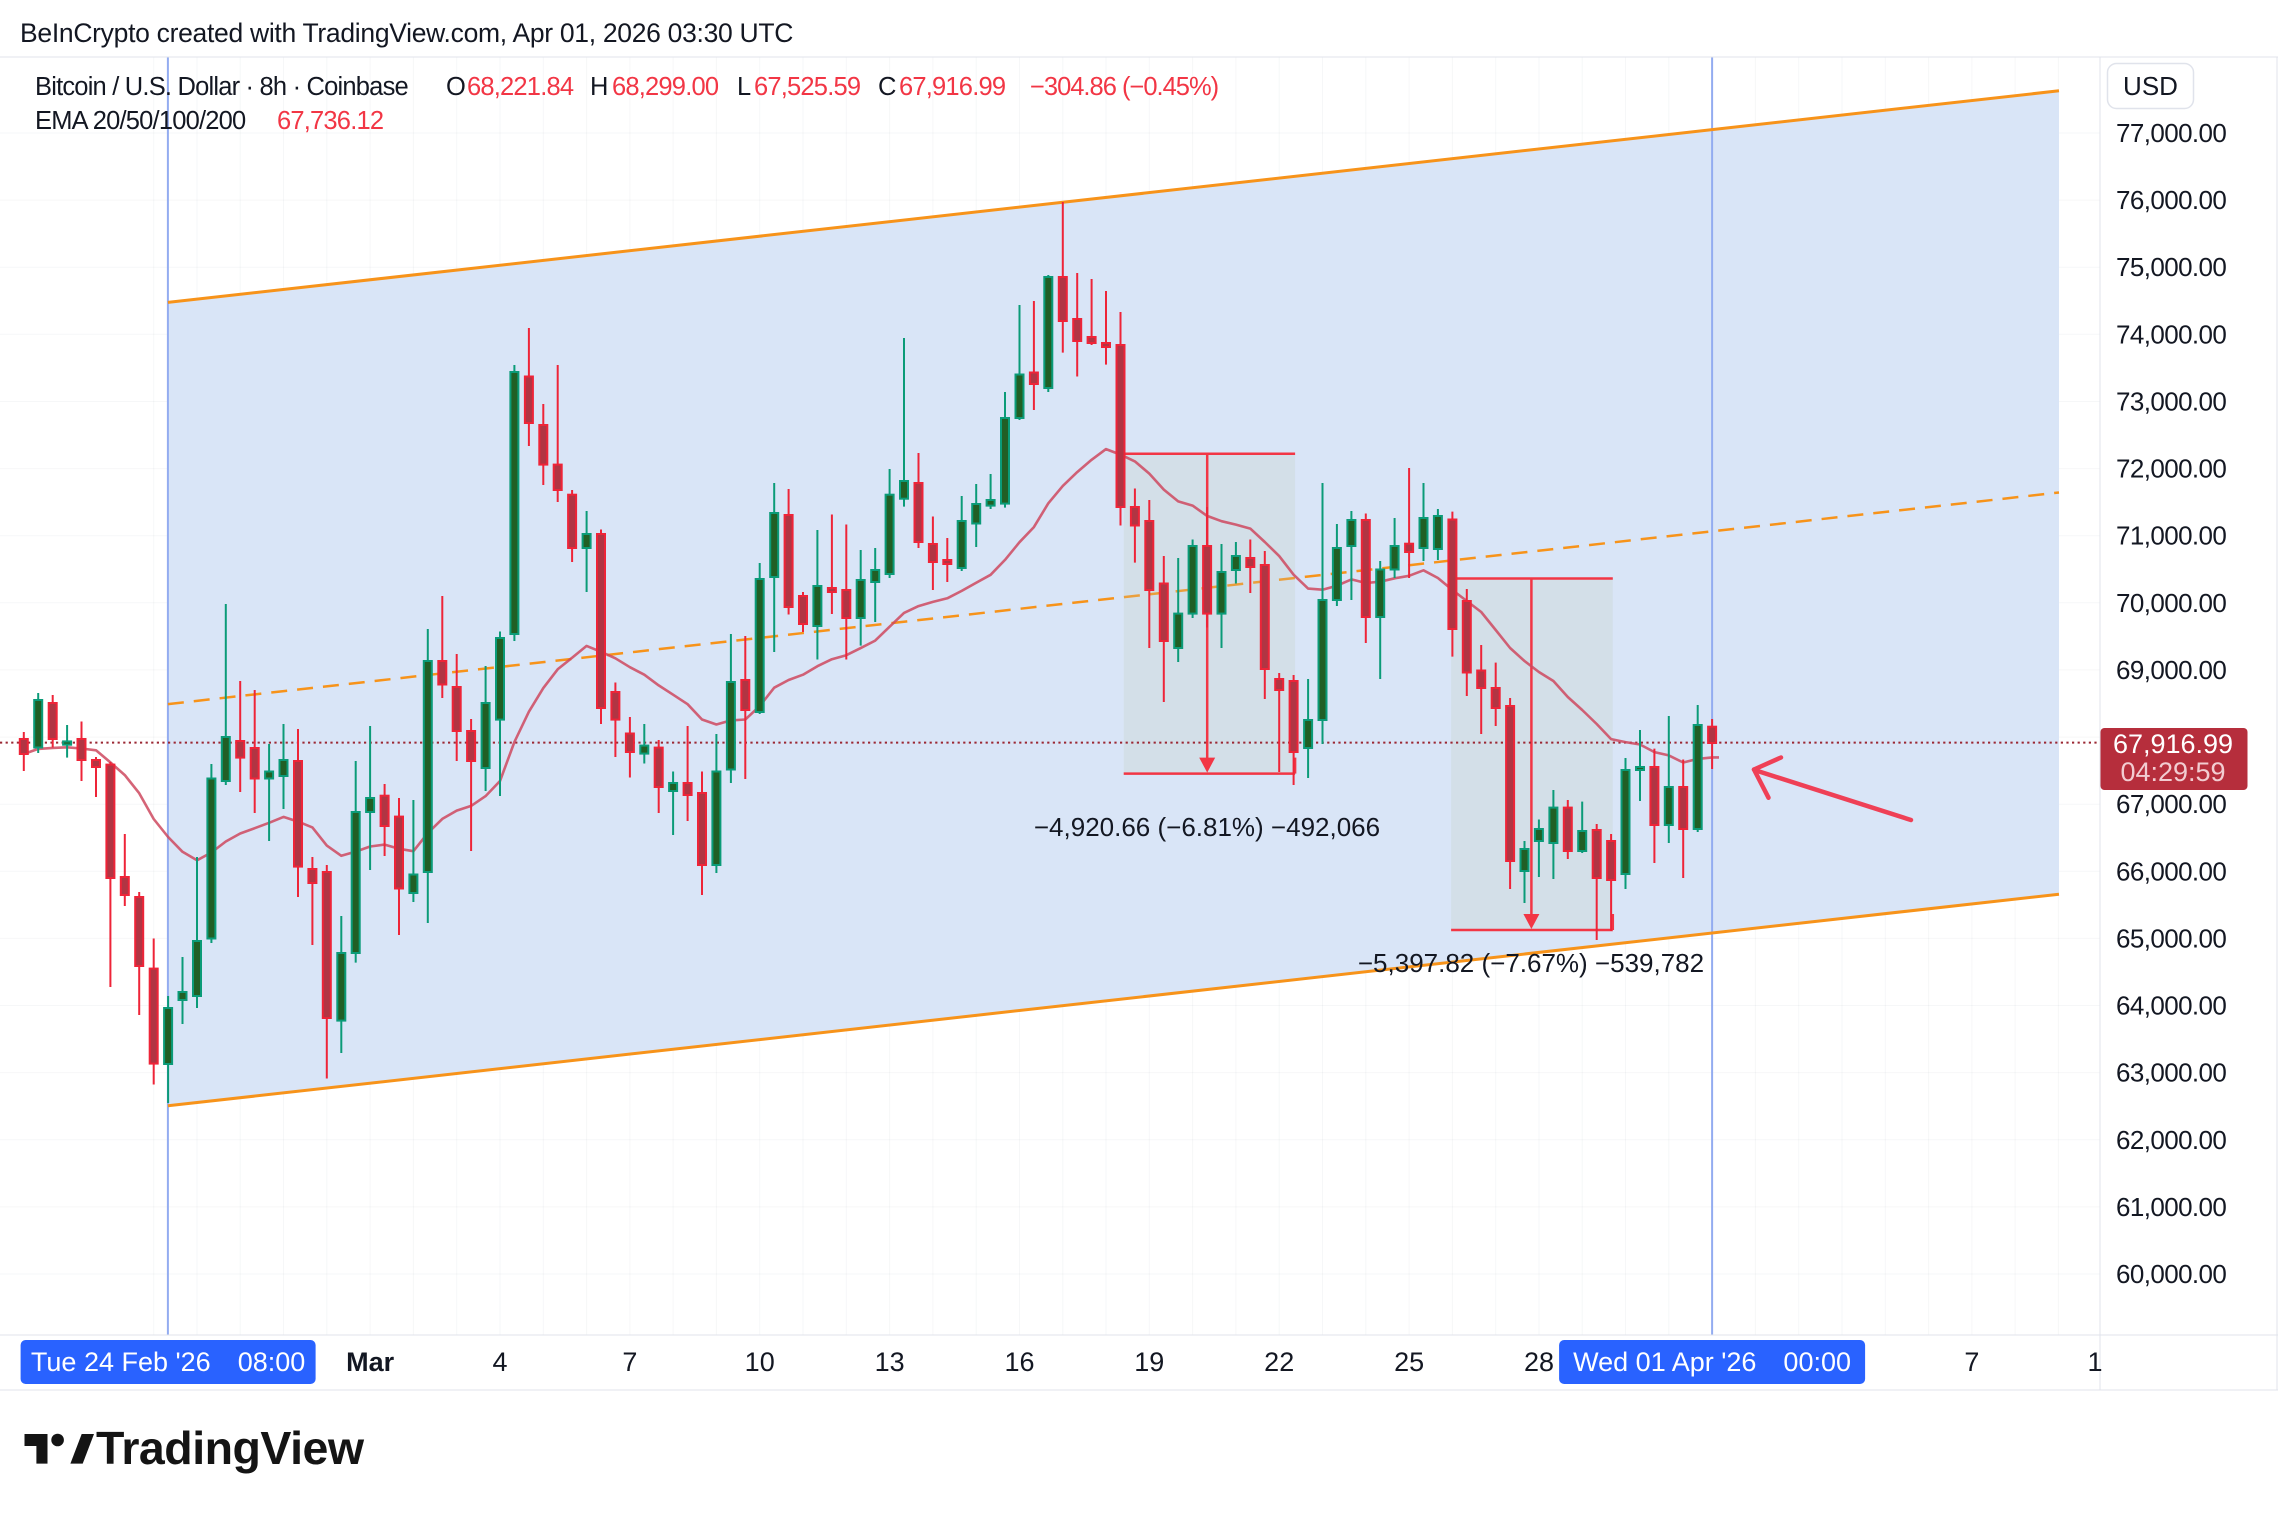 Image resolution: width=2278 pixels, height=1515 pixels. I want to click on svg-text: 61,000.00, so click(2171, 1207).